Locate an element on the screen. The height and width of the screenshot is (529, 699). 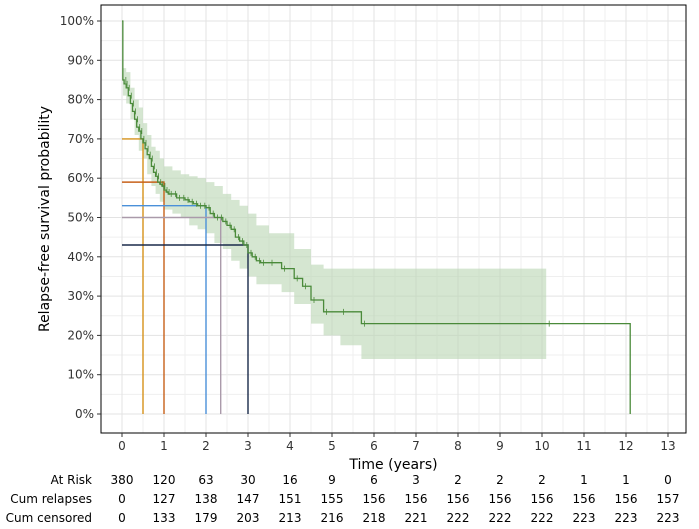
y-tick-label: 0% is located at coordinates (84, 414).